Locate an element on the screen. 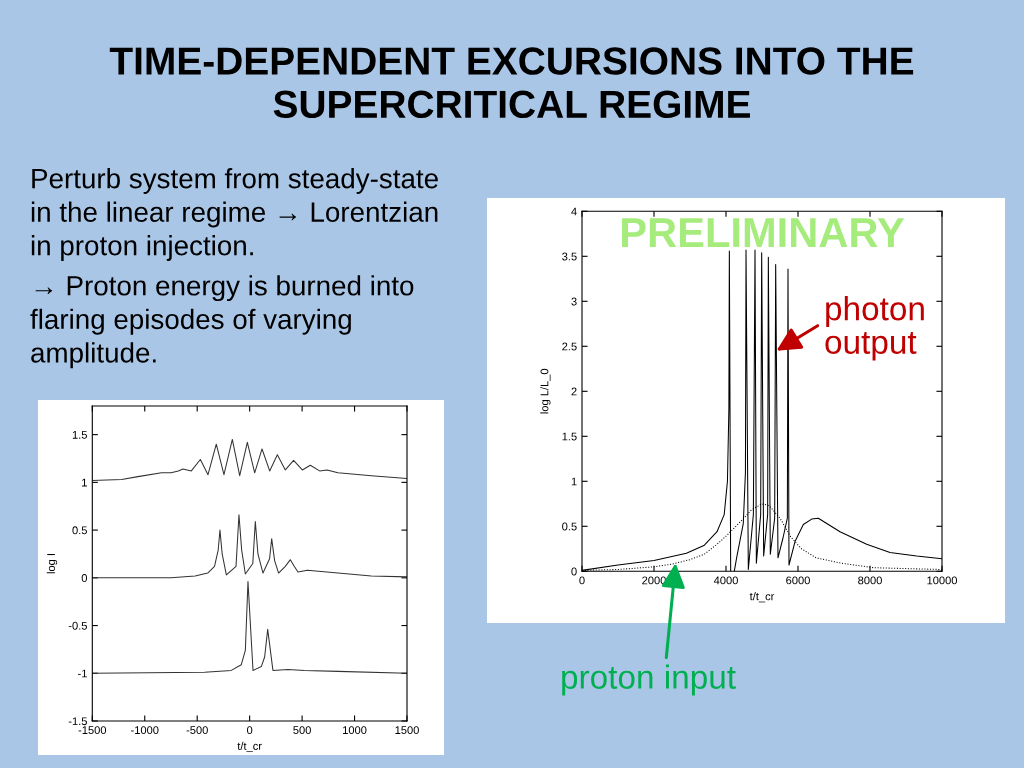 This screenshot has width=1024, height=768. x-tick-label: 10000 is located at coordinates (942, 580).